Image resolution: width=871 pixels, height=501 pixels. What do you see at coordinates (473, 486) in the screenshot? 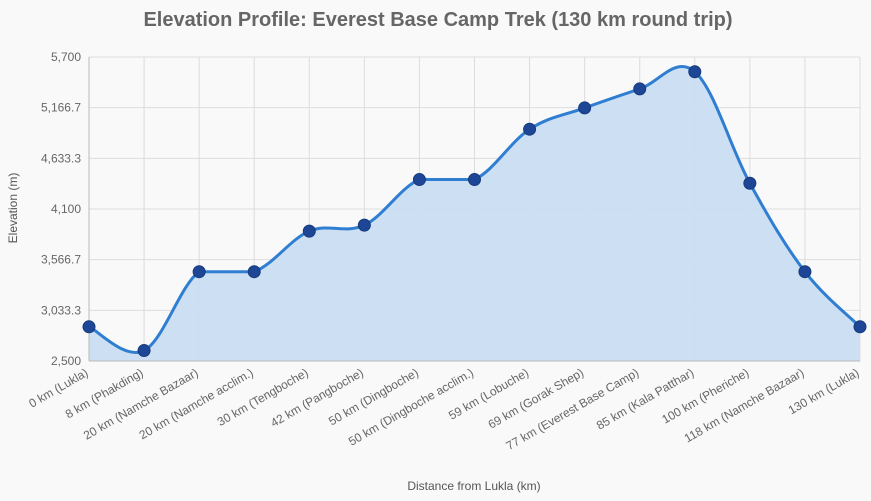
I see `x-axis-label: Distance from Lukla (km)` at bounding box center [473, 486].